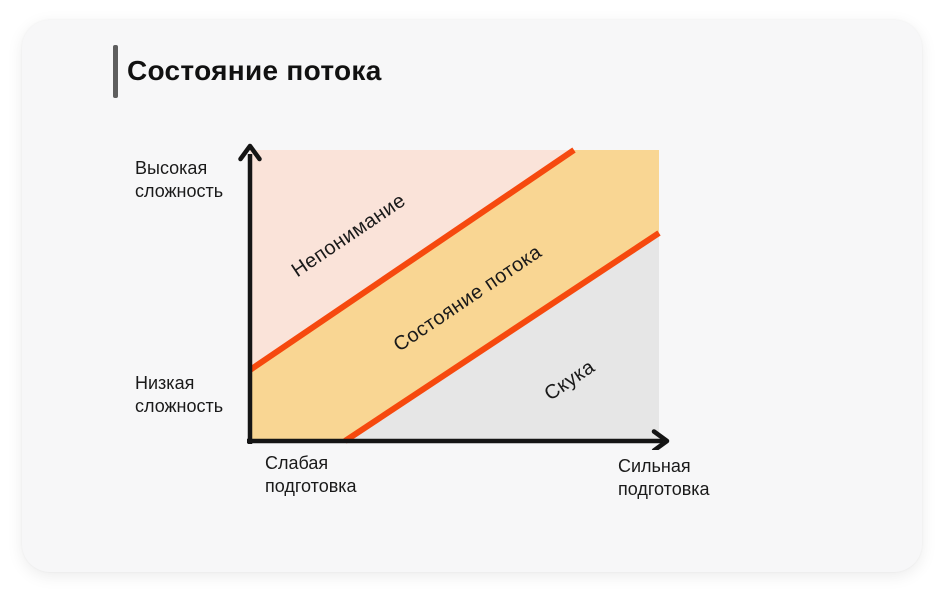 Image resolution: width=944 pixels, height=594 pixels. Describe the element at coordinates (311, 474) in the screenshot. I see `x-axis-low-label: Слабая подготовка` at that location.